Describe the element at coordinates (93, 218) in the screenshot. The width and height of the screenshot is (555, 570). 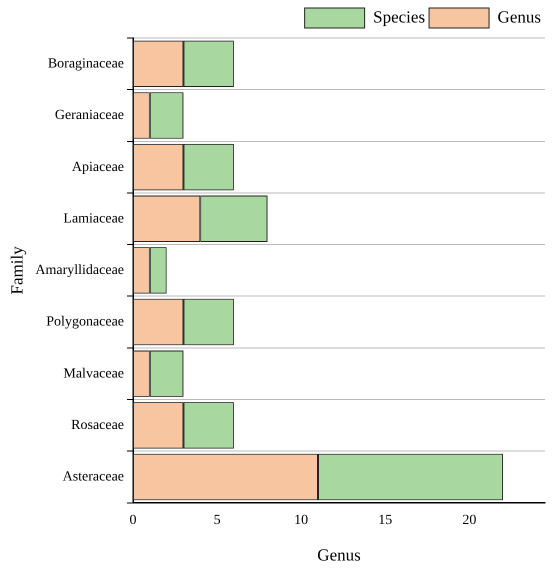
I see `y-tick-label: Lamiaceae` at that location.